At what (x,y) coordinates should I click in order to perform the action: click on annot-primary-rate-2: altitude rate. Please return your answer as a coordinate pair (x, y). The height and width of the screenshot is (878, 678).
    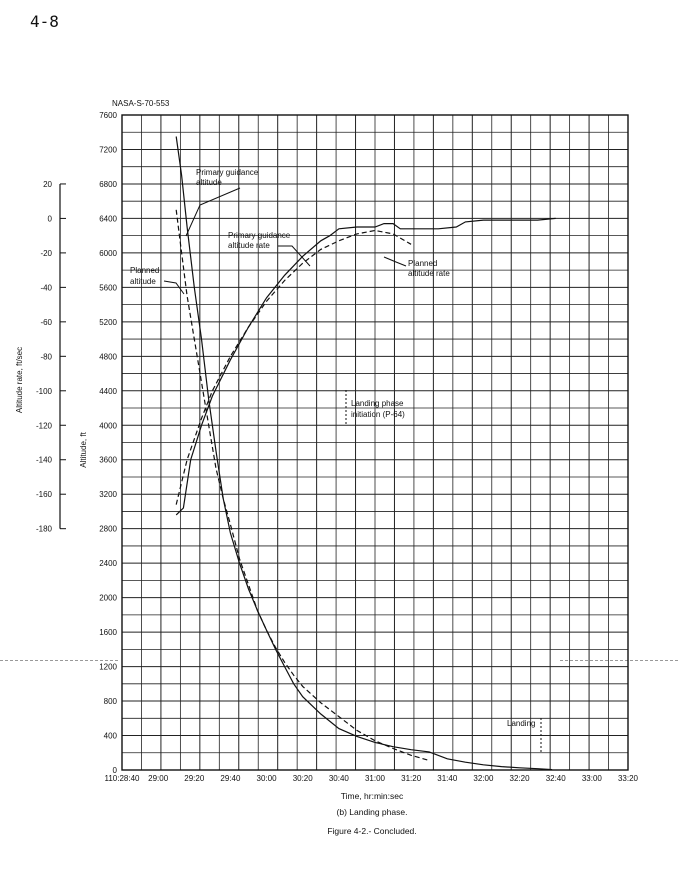
    Looking at the image, I should click on (249, 245).